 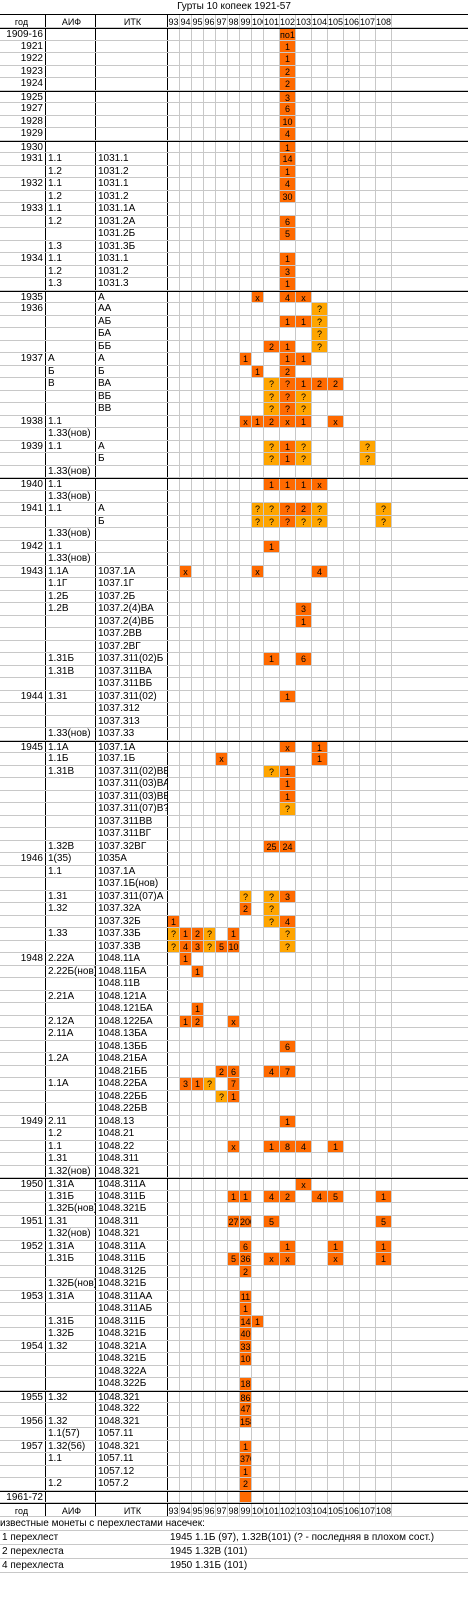 I want to click on itk-cell: 1037.1Г, so click(x=132, y=584).